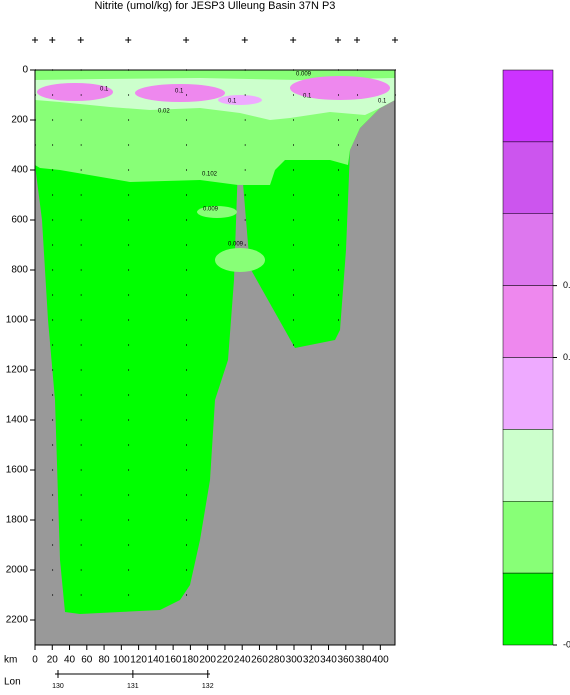  Describe the element at coordinates (19, 220) in the screenshot. I see `y-tick-label: 600` at that location.